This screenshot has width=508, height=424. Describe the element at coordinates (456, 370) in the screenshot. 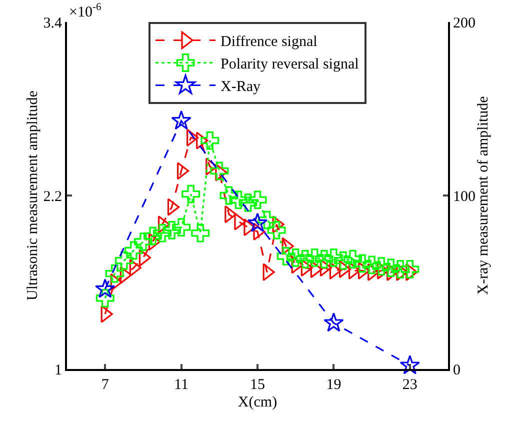

I see `y2-tick-label: 0` at that location.